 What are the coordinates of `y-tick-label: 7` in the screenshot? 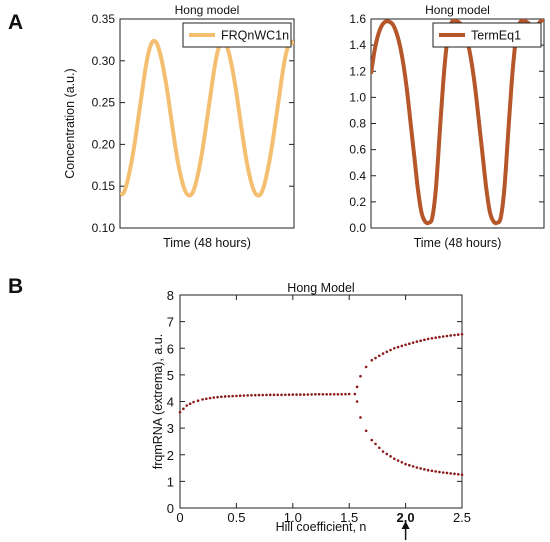 It's located at (170, 322).